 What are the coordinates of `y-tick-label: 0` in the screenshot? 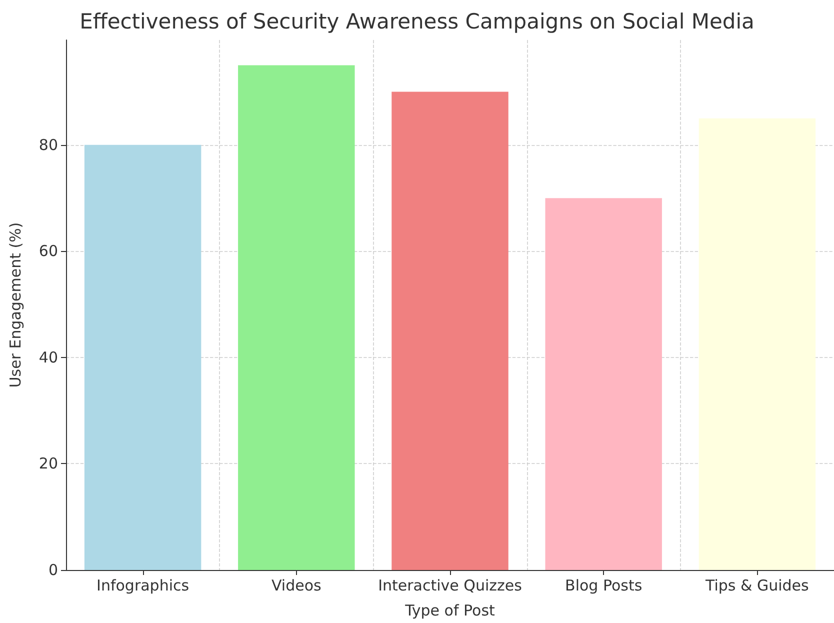 It's located at (53, 570).